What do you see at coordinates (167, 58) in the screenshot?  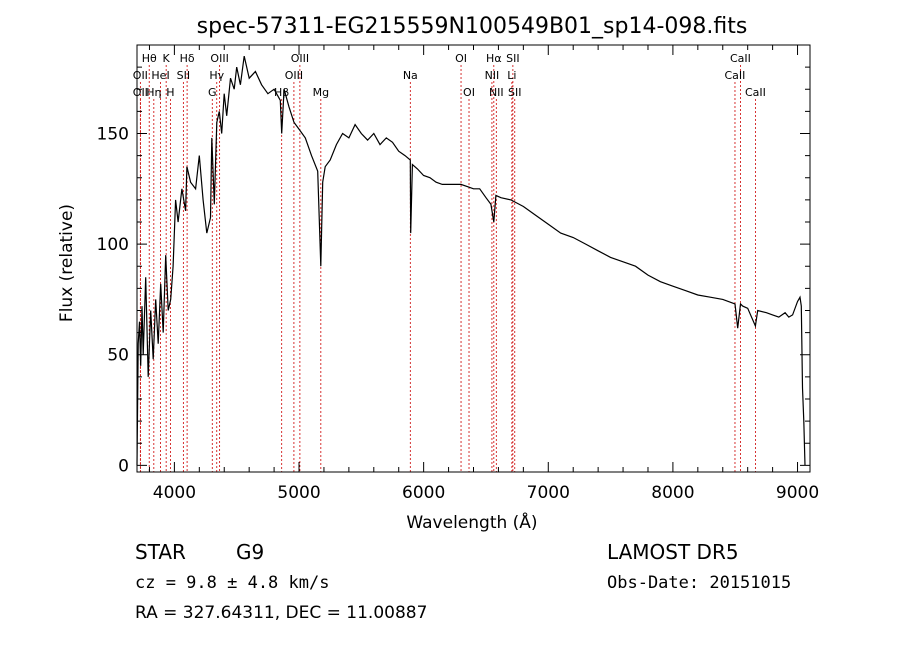 I see `line-marker-label: K` at bounding box center [167, 58].